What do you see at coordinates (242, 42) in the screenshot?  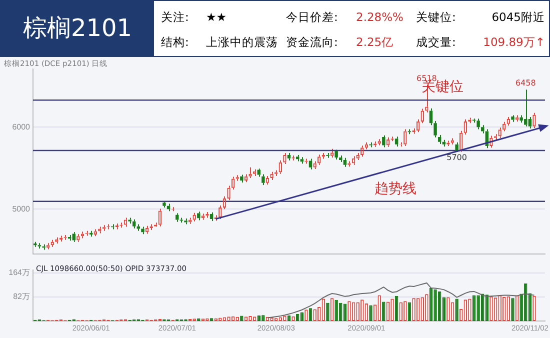 I see `text: 上涨中的震荡` at bounding box center [242, 42].